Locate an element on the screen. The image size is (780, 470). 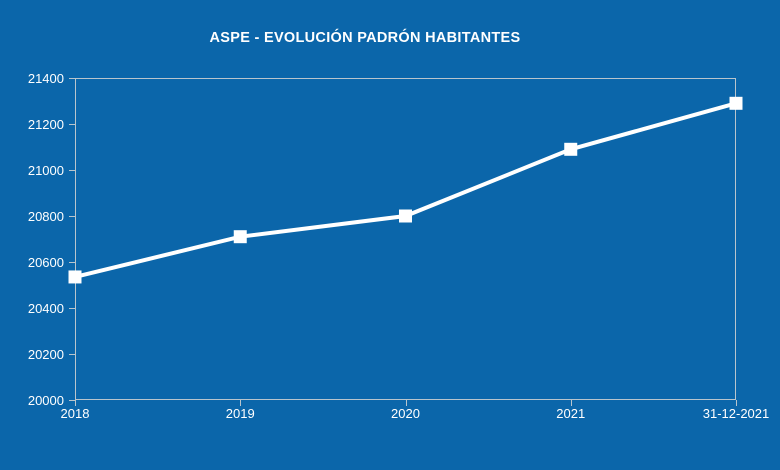
y-axis-tick-label: 20800 is located at coordinates (45, 216).